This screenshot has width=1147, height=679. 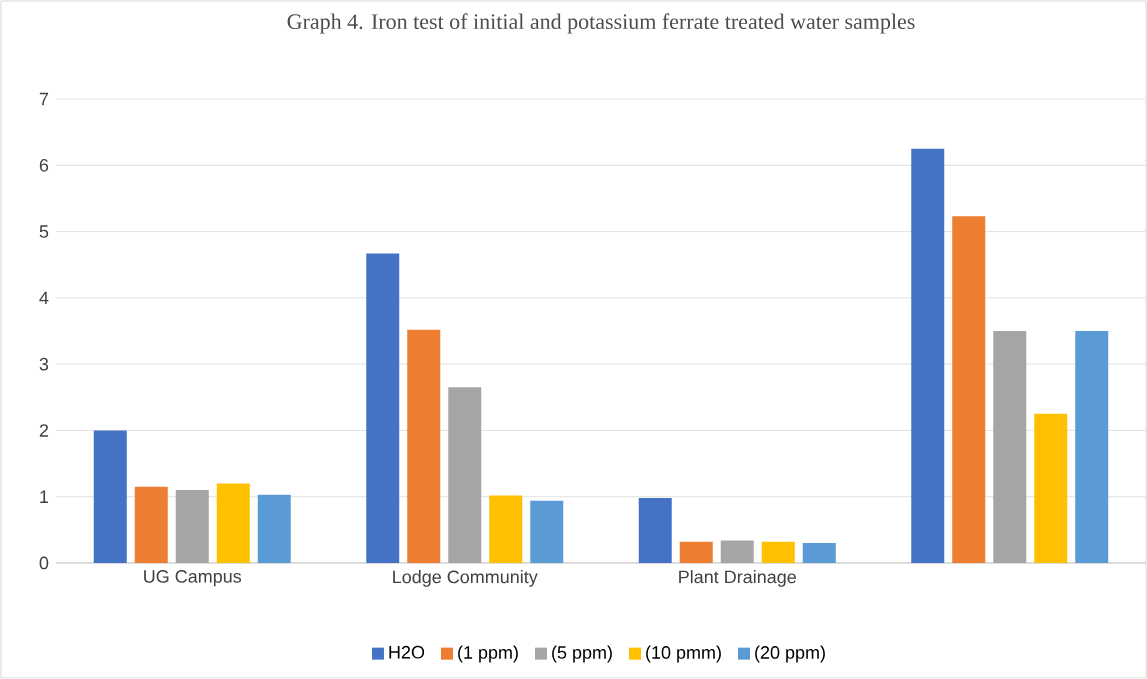 What do you see at coordinates (488, 654) in the screenshot?
I see `legend-label: (1 ppm)` at bounding box center [488, 654].